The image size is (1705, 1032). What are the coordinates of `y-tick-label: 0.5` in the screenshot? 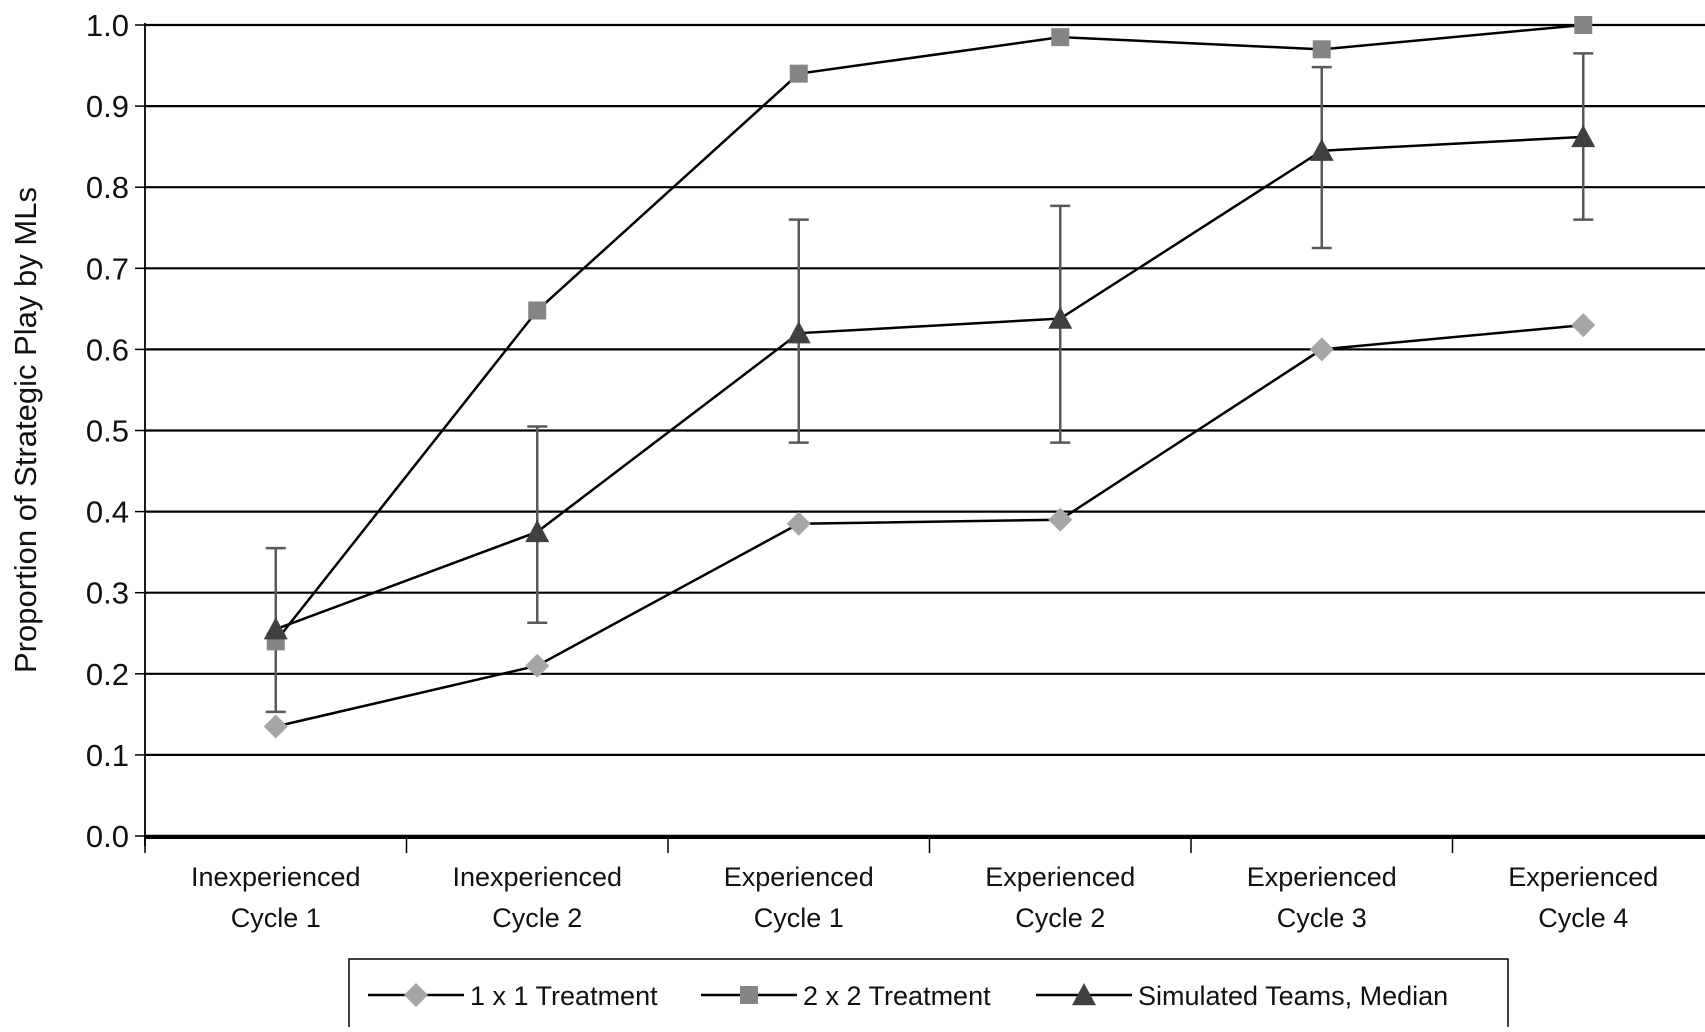 It's located at (107, 431).